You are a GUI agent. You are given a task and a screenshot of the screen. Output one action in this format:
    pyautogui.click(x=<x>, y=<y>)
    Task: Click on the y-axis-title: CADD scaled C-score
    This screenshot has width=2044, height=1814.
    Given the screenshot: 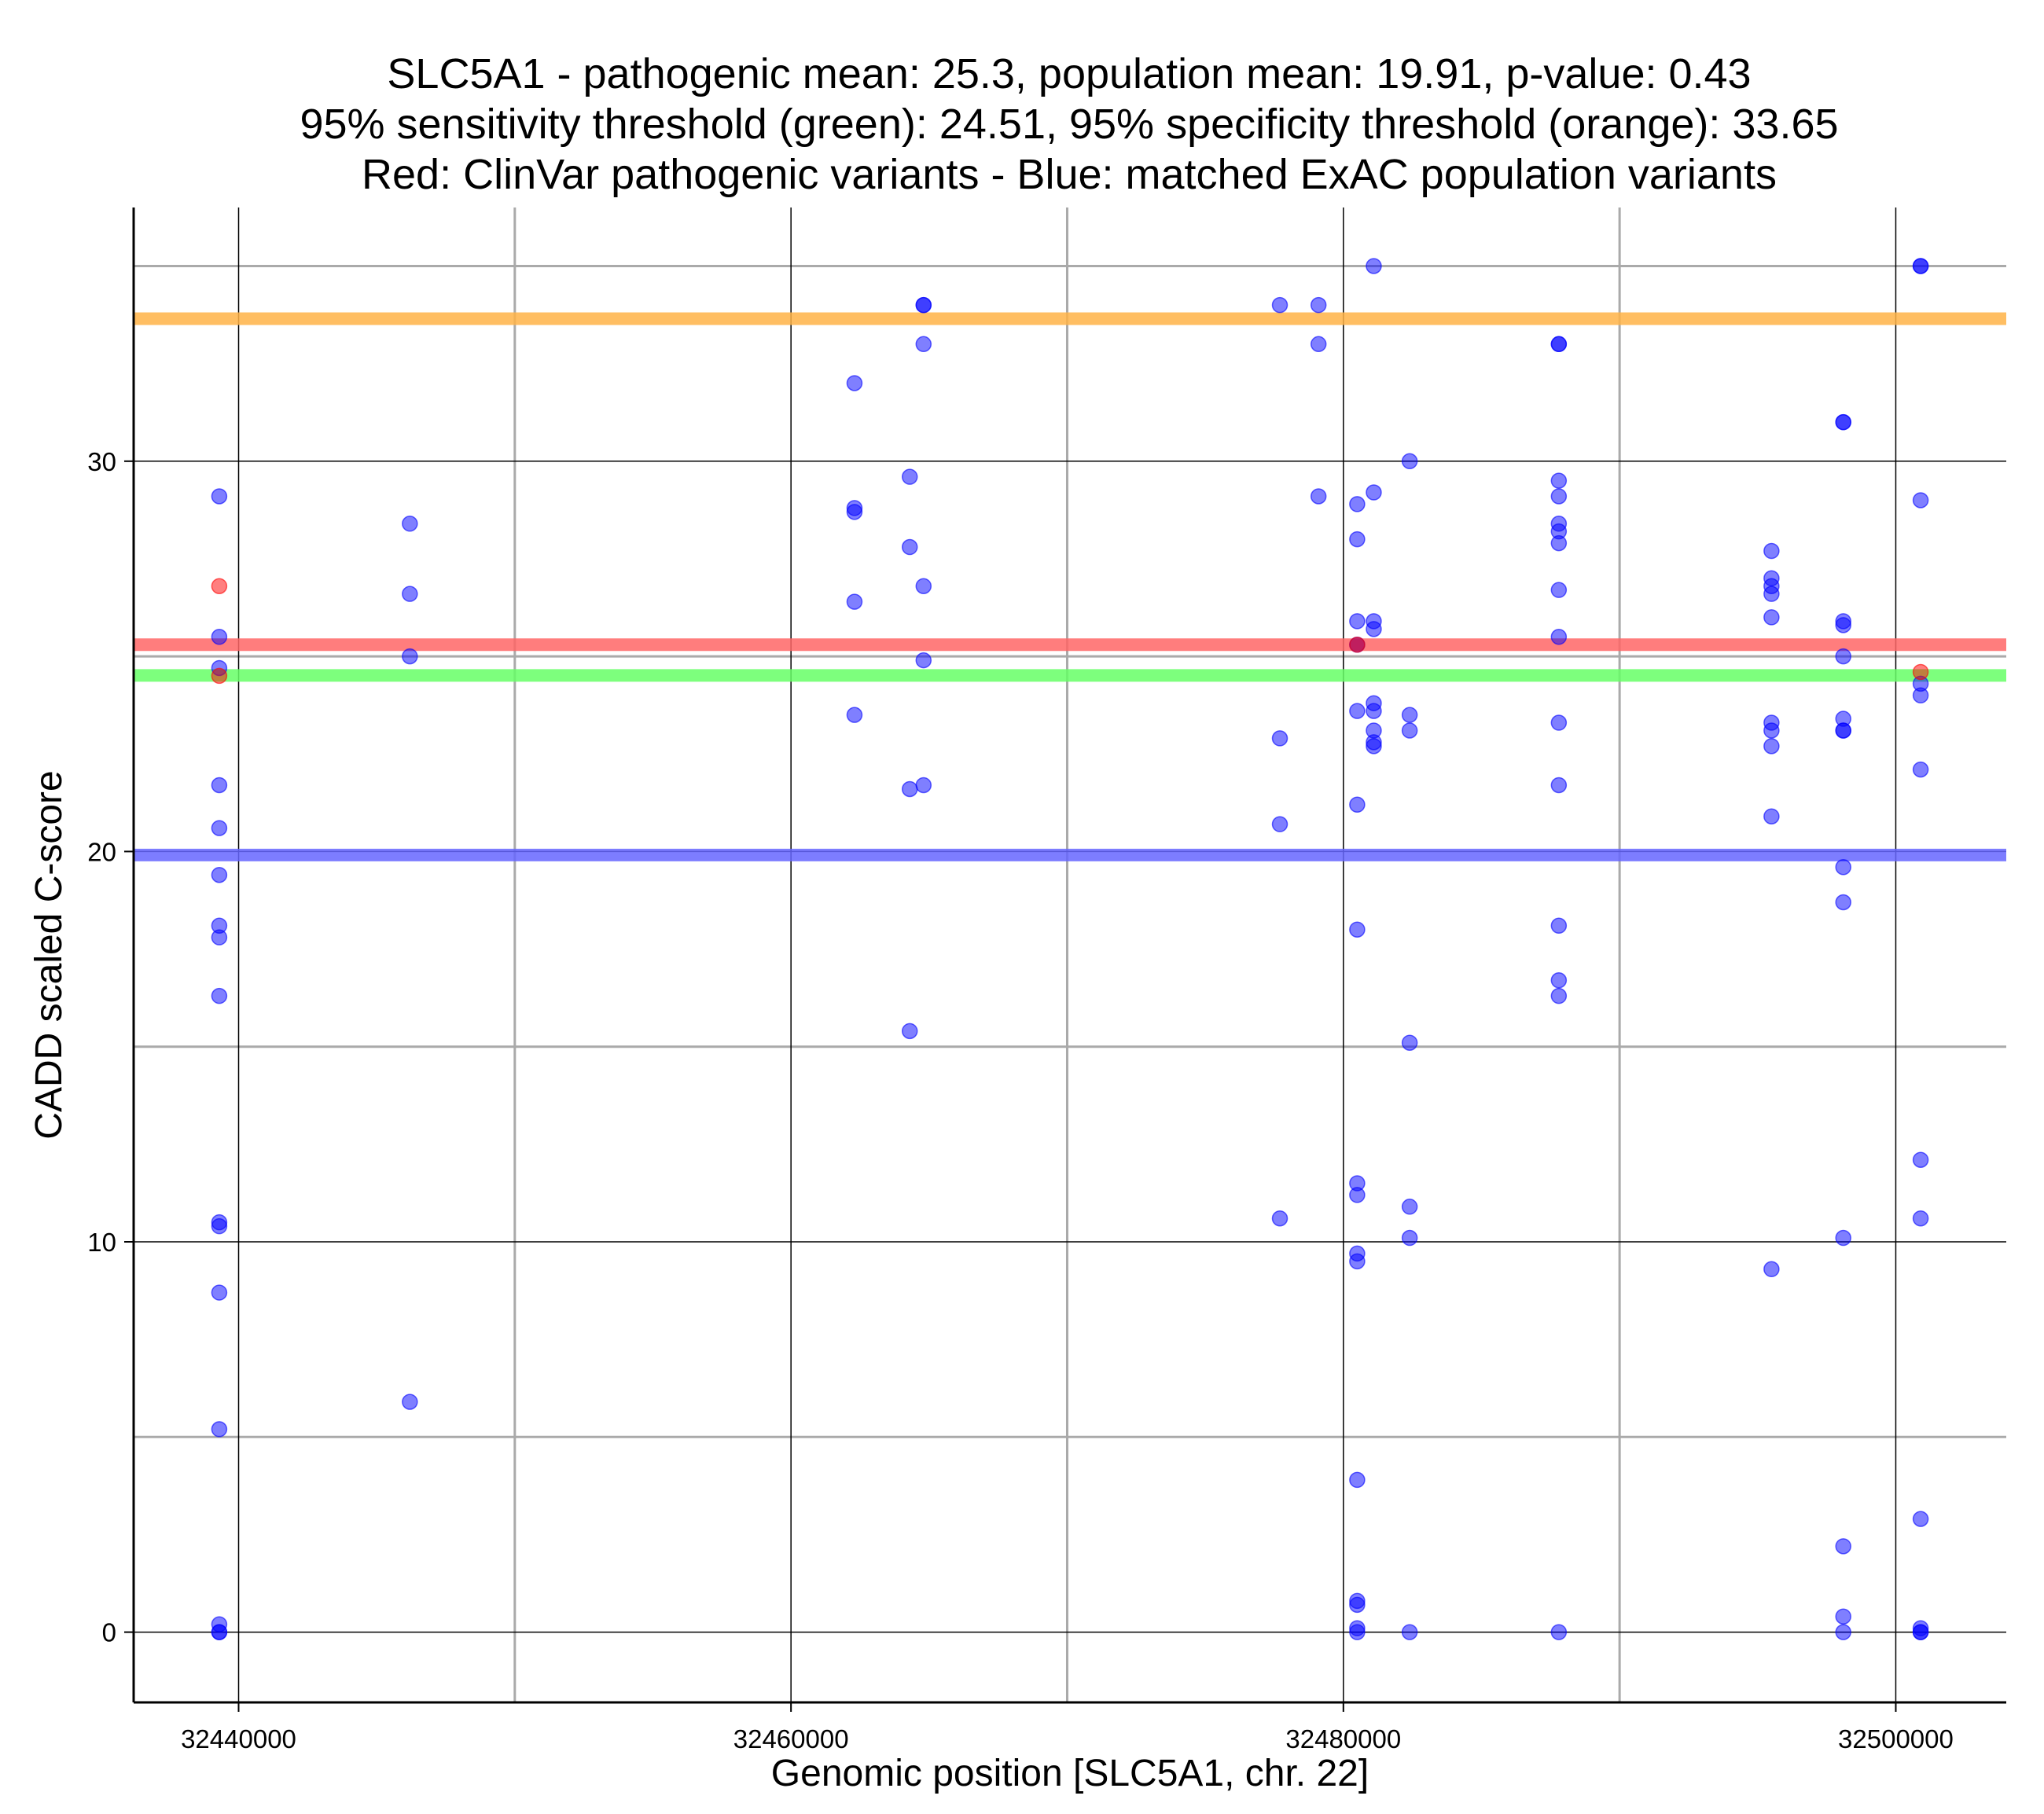 What is the action you would take?
    pyautogui.click(x=49, y=954)
    